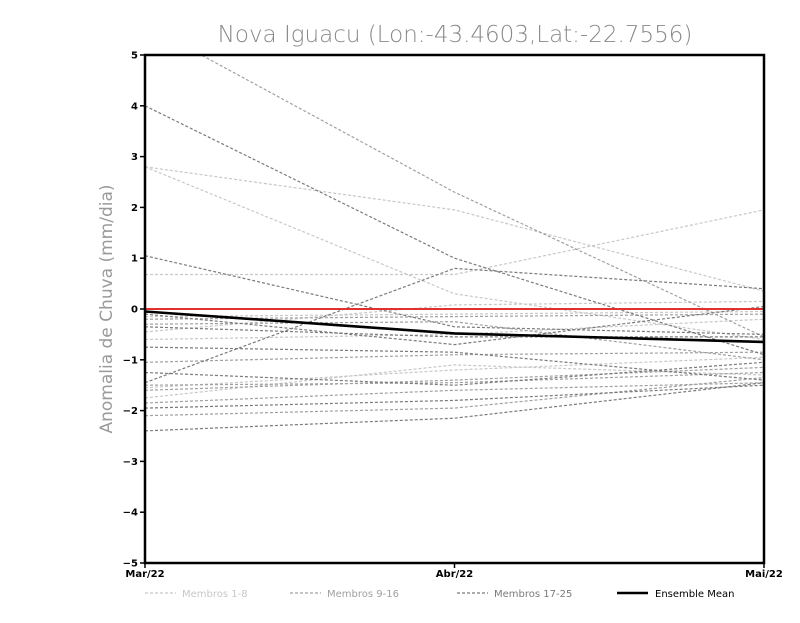  I want to click on series-line-m15, so click(454, 316).